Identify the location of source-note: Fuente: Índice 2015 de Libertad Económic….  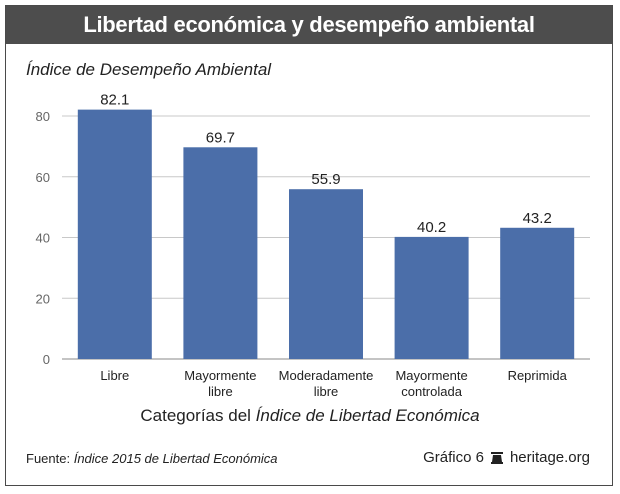
(152, 458).